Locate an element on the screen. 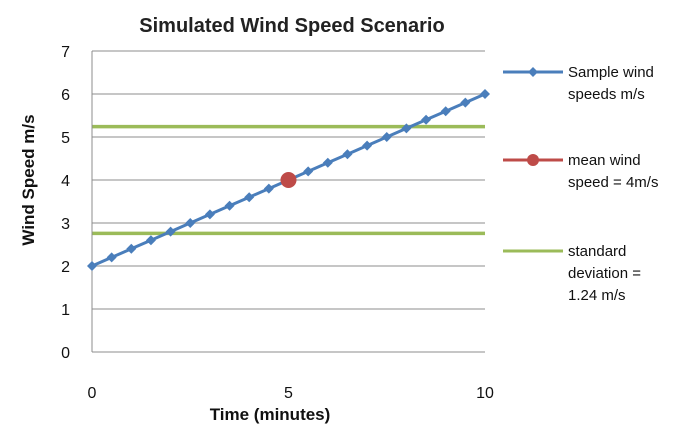 The image size is (697, 428). y-tick-label: 5 is located at coordinates (65, 138).